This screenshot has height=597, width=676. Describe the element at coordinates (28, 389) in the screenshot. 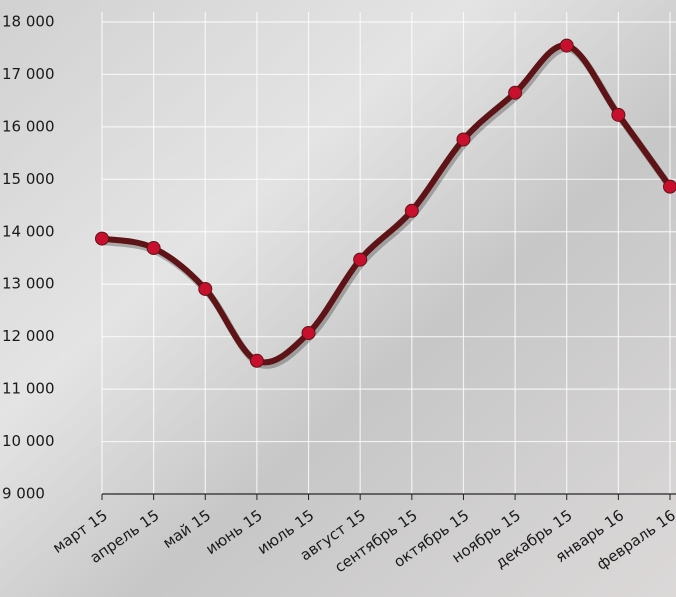

I see `y-tick-label: 11 000` at that location.